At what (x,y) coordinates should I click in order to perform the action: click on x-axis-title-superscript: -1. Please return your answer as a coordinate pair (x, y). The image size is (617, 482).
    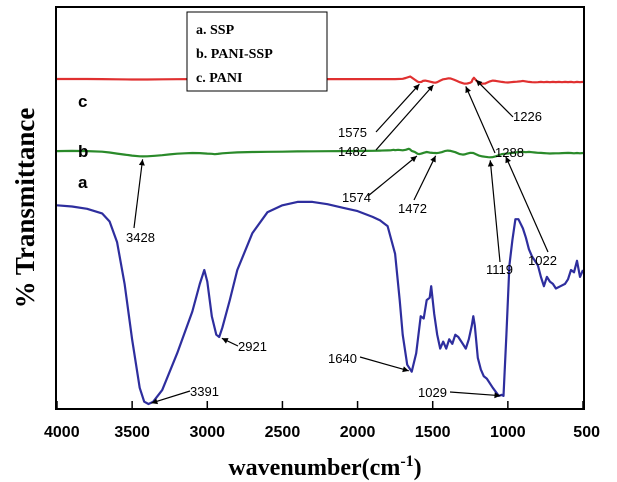
    Looking at the image, I should click on (406, 461).